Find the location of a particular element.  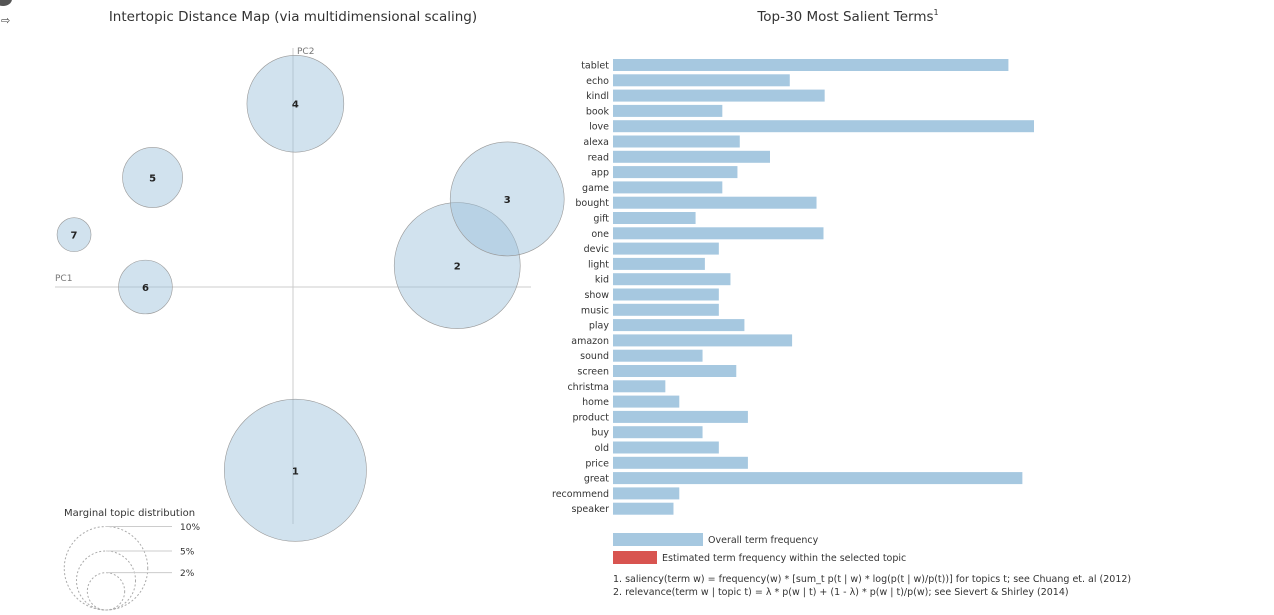

term-label-screen: screen is located at coordinates (593, 372).